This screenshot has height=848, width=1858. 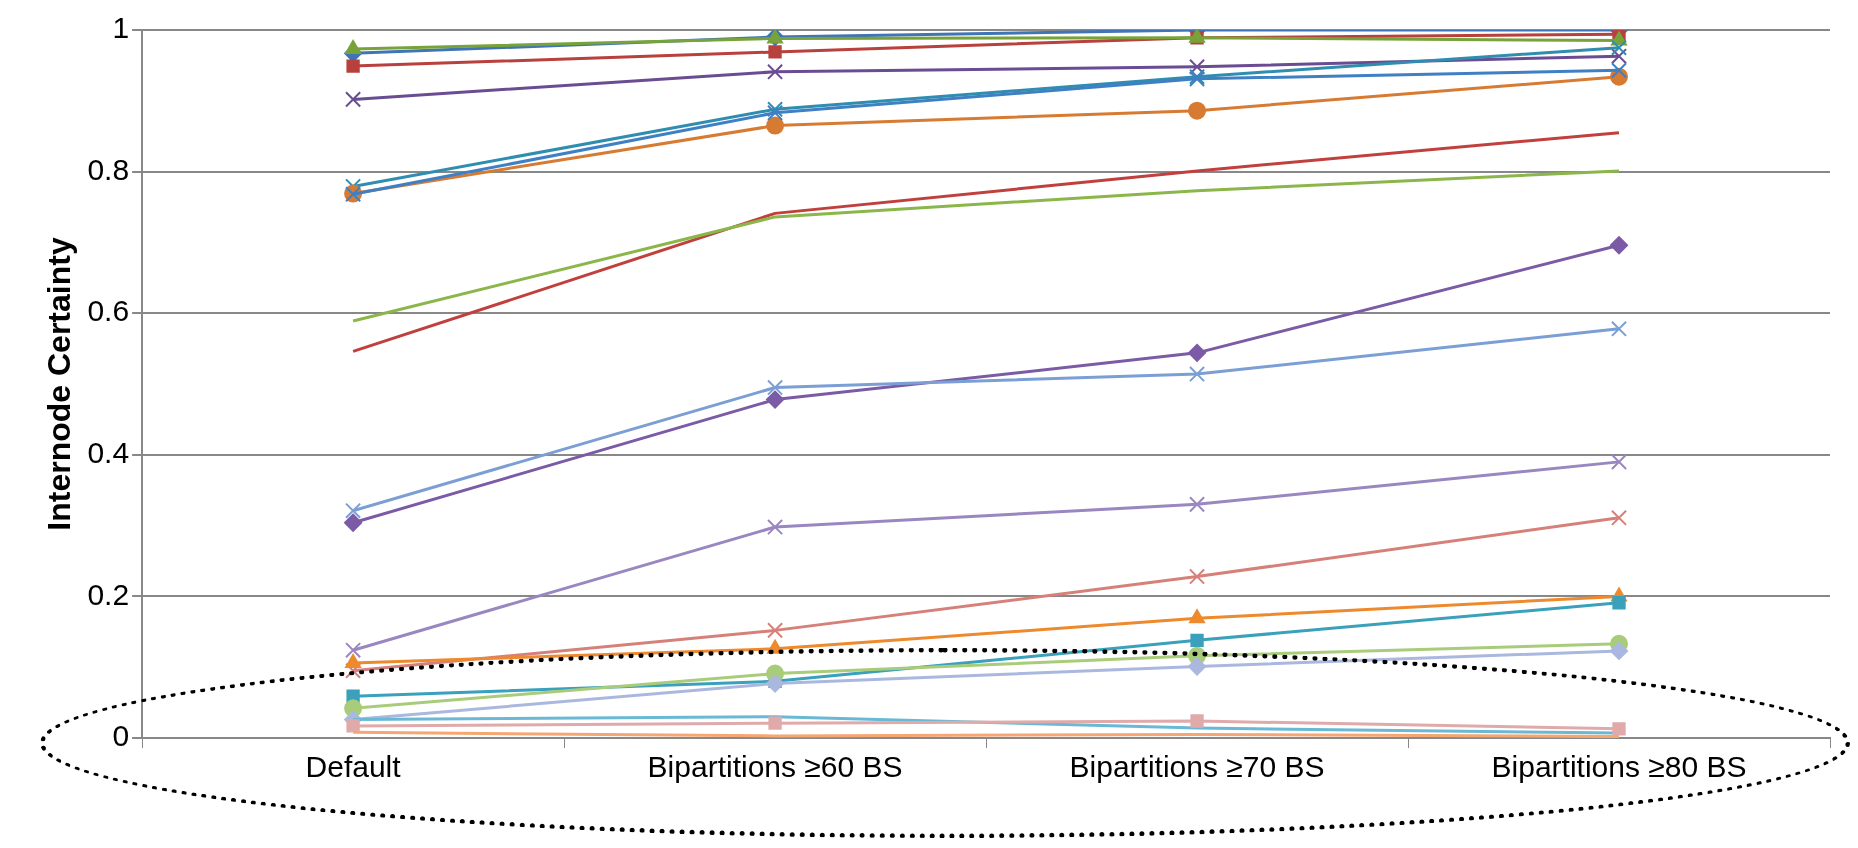 What do you see at coordinates (108, 453) in the screenshot?
I see `y-tick-label: 0.4` at bounding box center [108, 453].